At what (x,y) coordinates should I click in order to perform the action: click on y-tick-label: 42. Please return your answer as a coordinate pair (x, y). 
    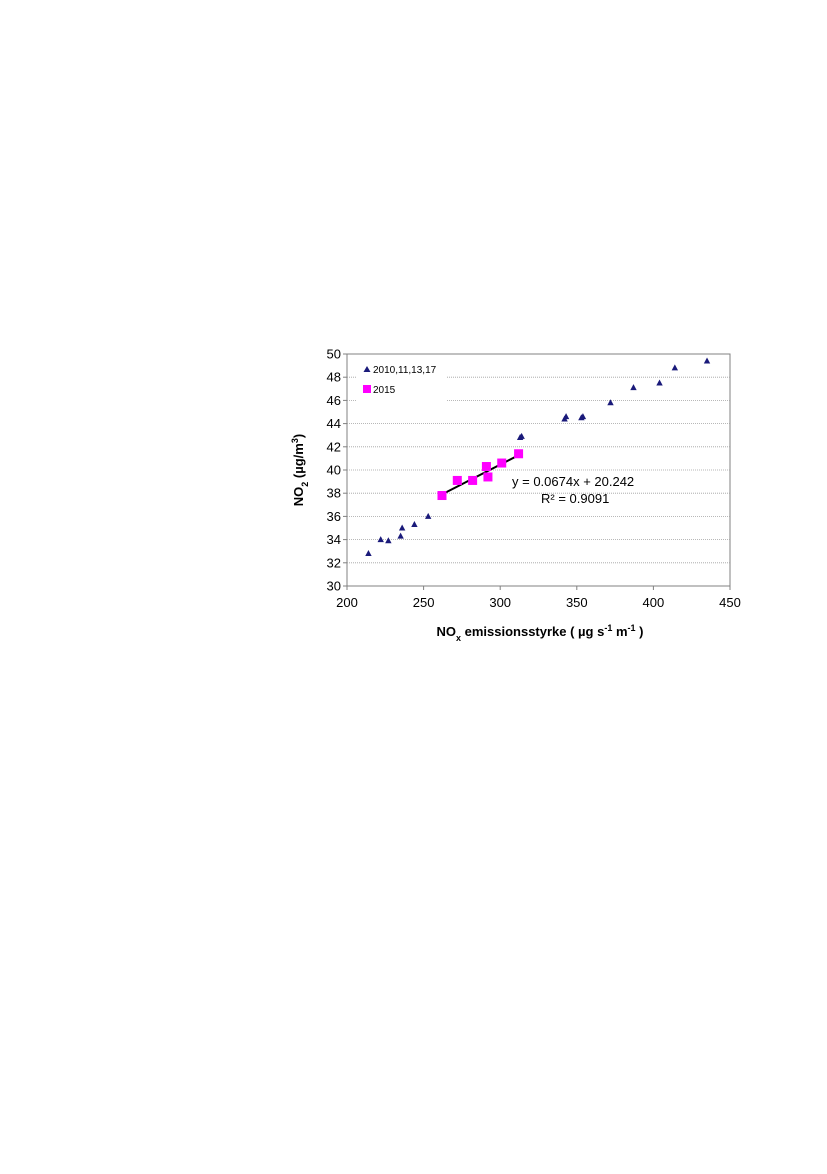
    Looking at the image, I should click on (334, 446).